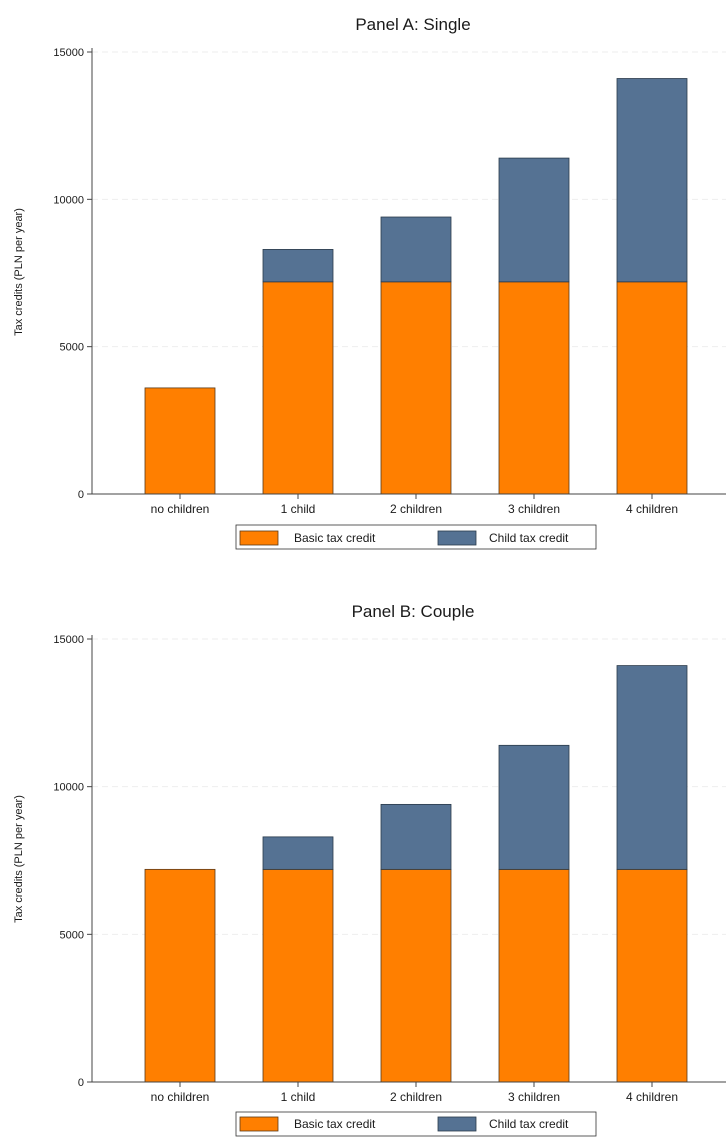  Describe the element at coordinates (412, 24) in the screenshot. I see `chart-title: Panel A: Single` at that location.